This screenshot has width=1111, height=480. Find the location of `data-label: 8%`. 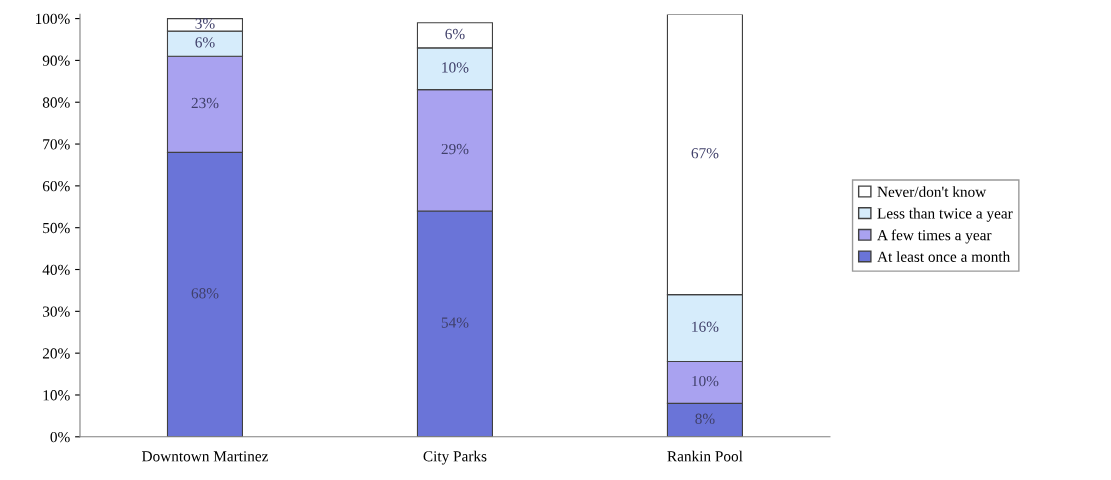

data-label: 8% is located at coordinates (705, 418).